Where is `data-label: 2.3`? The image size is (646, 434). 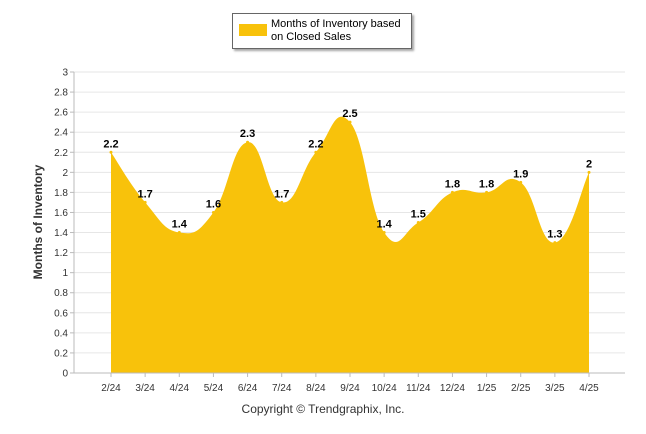 data-label: 2.3 is located at coordinates (247, 134).